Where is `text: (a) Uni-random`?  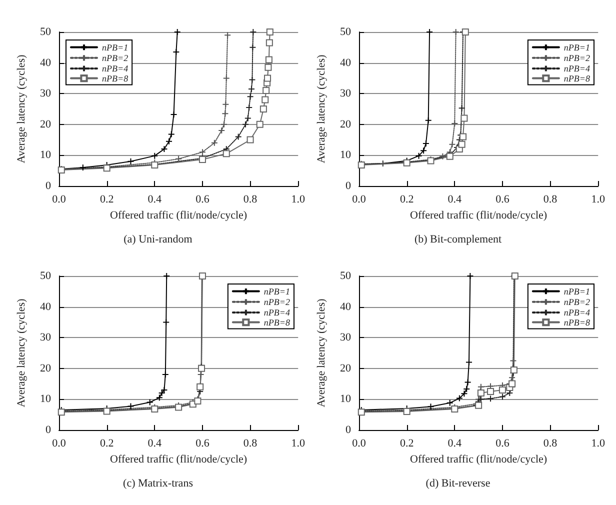
text: (a) Uni-random is located at coordinates (158, 240).